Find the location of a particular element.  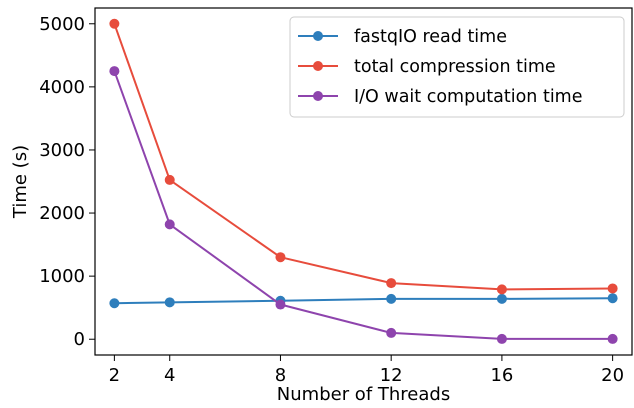

legend-label: I/O wait computation time is located at coordinates (468, 97).